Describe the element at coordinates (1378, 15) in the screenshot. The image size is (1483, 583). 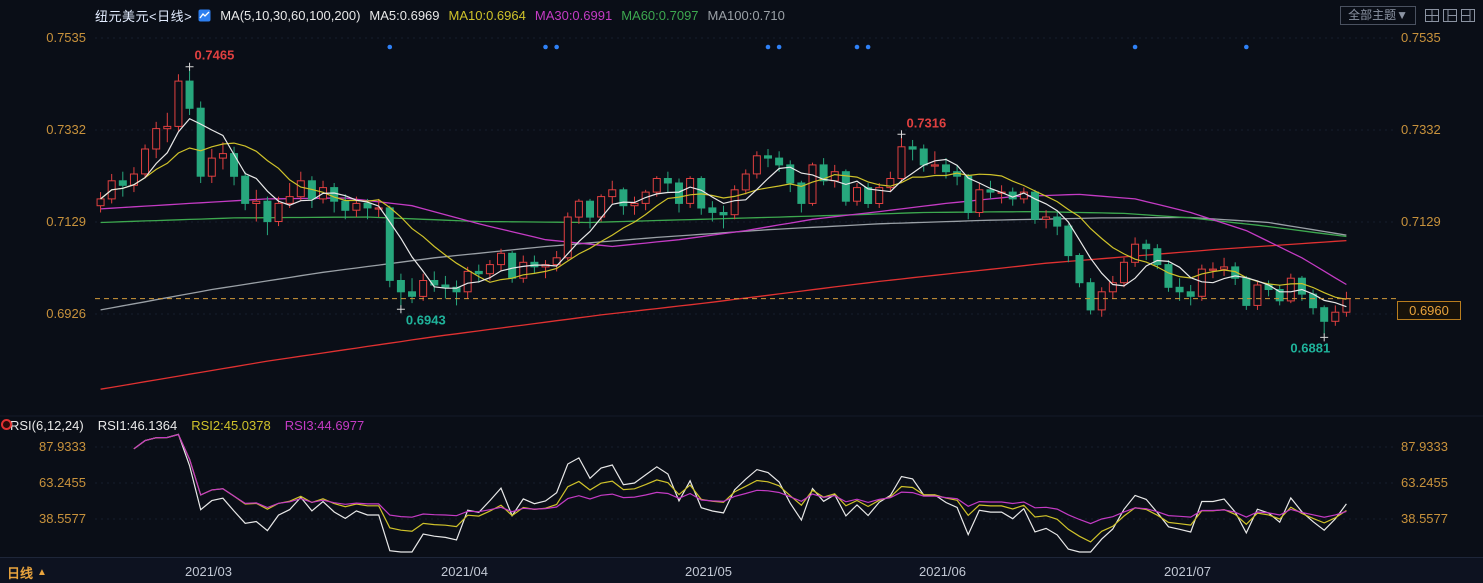
I see `theme-selector-button: 全部主题▼` at that location.